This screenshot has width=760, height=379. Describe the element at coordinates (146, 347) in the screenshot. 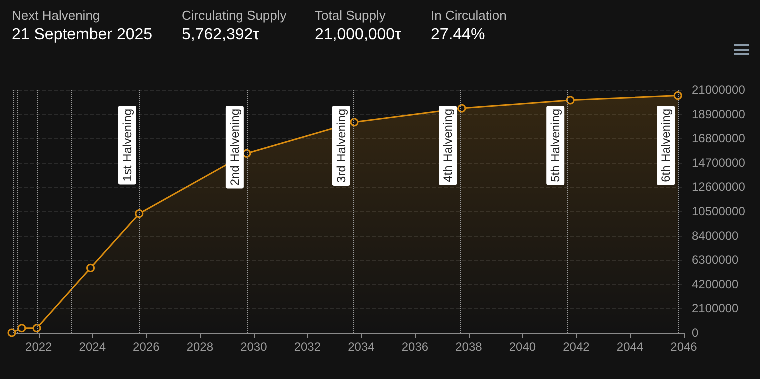

I see `x-tick-label: 2026` at that location.